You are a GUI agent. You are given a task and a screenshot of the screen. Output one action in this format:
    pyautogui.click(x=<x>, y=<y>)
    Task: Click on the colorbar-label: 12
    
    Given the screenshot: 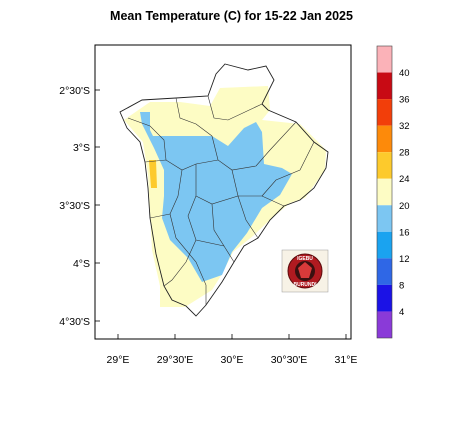 What is the action you would take?
    pyautogui.click(x=404, y=259)
    